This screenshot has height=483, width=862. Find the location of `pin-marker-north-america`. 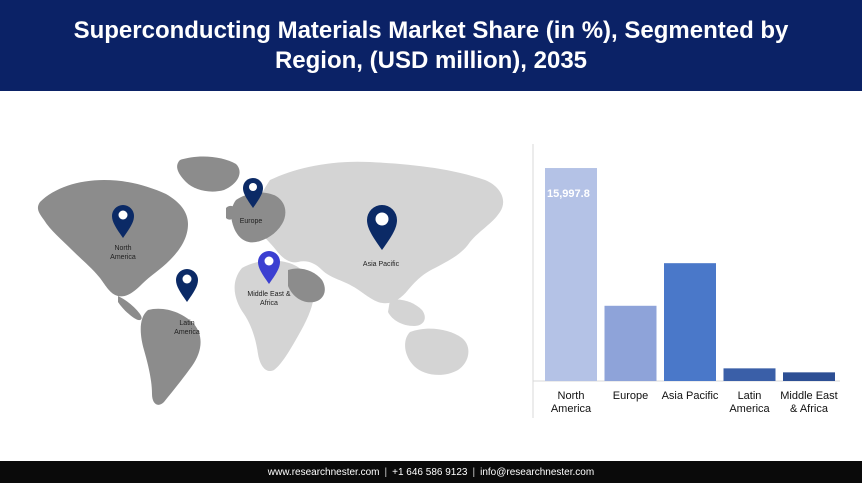

pin-marker-north-america is located at coordinates (123, 221).